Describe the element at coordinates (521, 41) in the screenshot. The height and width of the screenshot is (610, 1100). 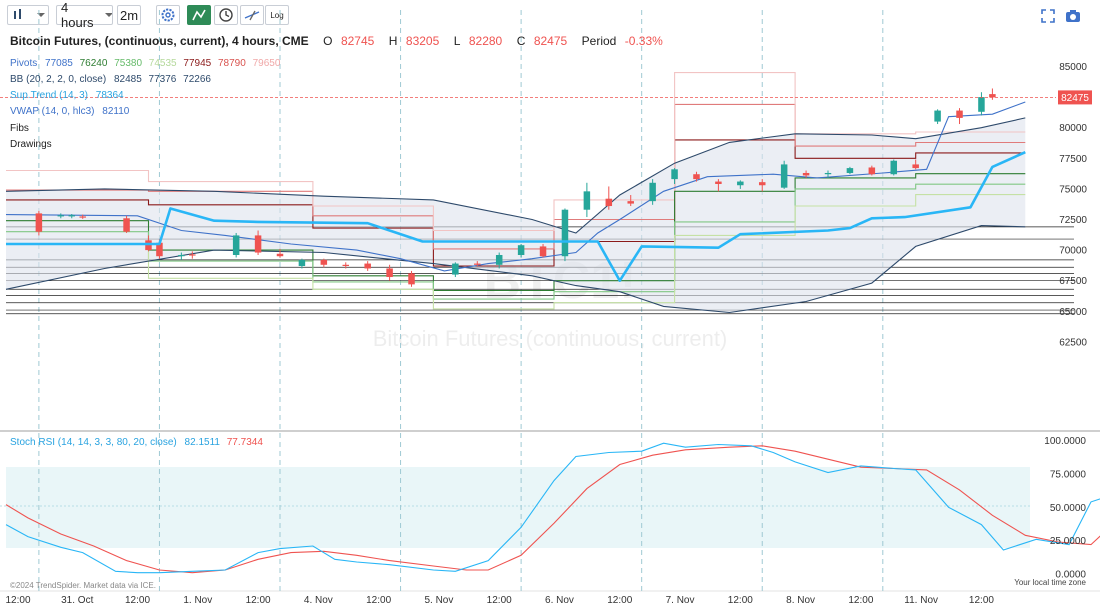
I see `close-label: C` at that location.